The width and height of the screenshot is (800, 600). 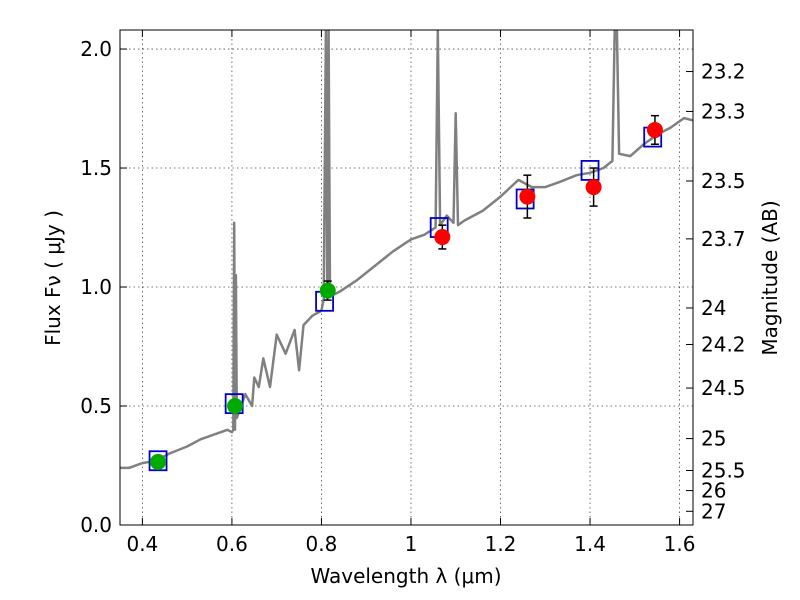 I want to click on magnitude-tick-label: 25.5, so click(x=723, y=470).